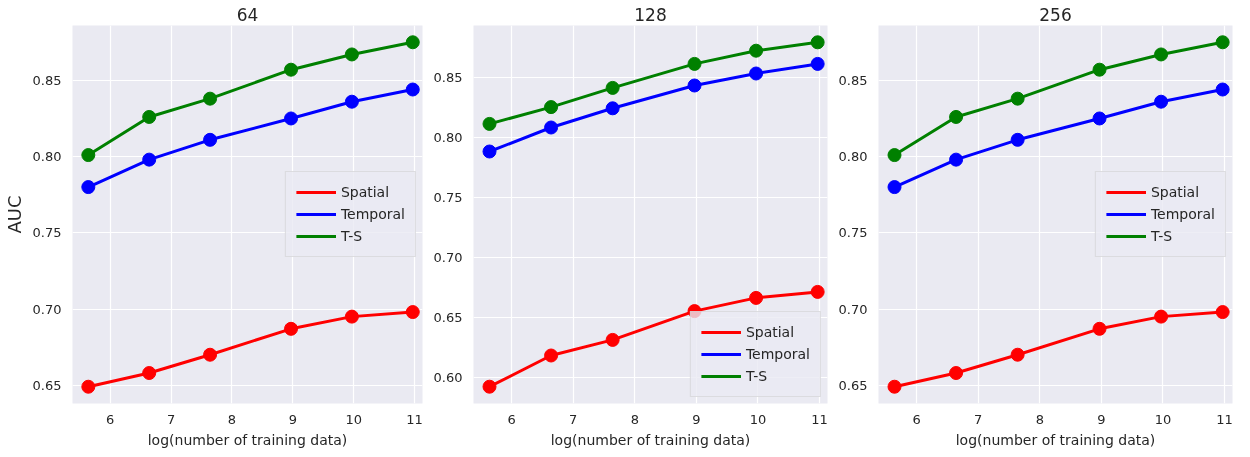 This screenshot has height=457, width=1250. Describe the element at coordinates (650, 14) in the screenshot. I see `chart-title: 128` at that location.